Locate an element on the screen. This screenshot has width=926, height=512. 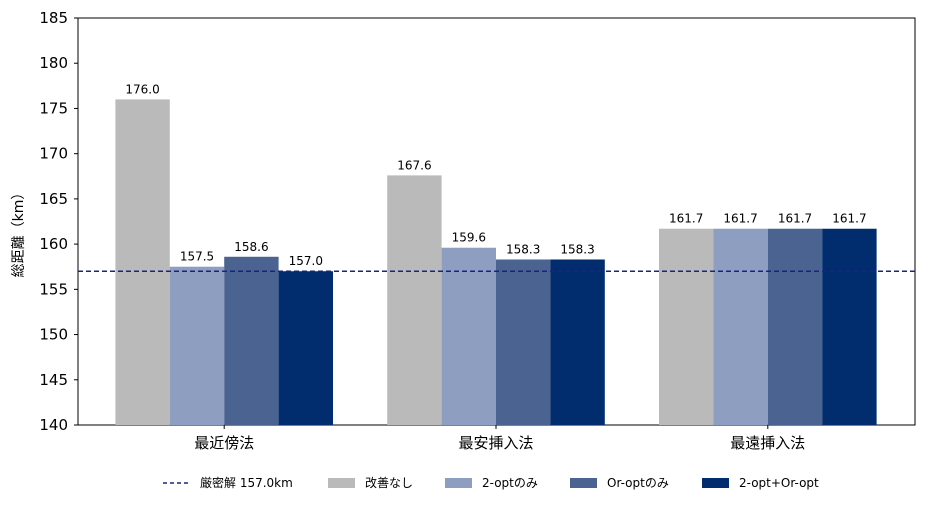
x-tick-label: 最遠挿入法 is located at coordinates (767, 443).